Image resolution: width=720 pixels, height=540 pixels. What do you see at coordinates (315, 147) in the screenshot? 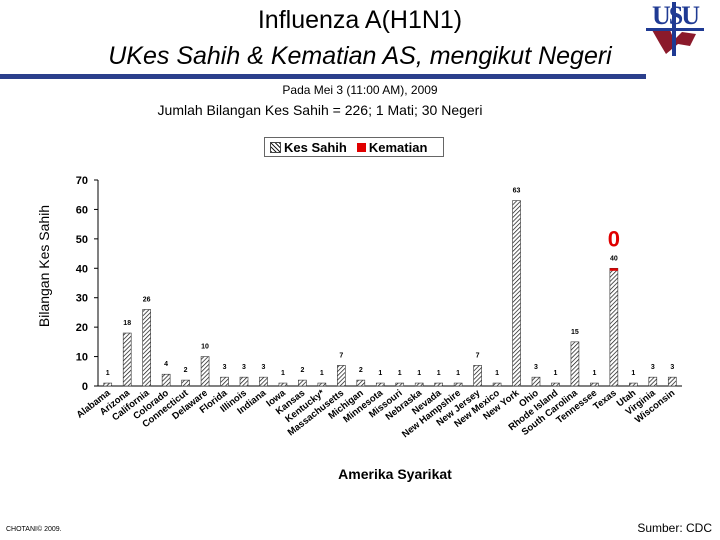
I see `legend-label-kes: Kes Sahih` at bounding box center [315, 147].